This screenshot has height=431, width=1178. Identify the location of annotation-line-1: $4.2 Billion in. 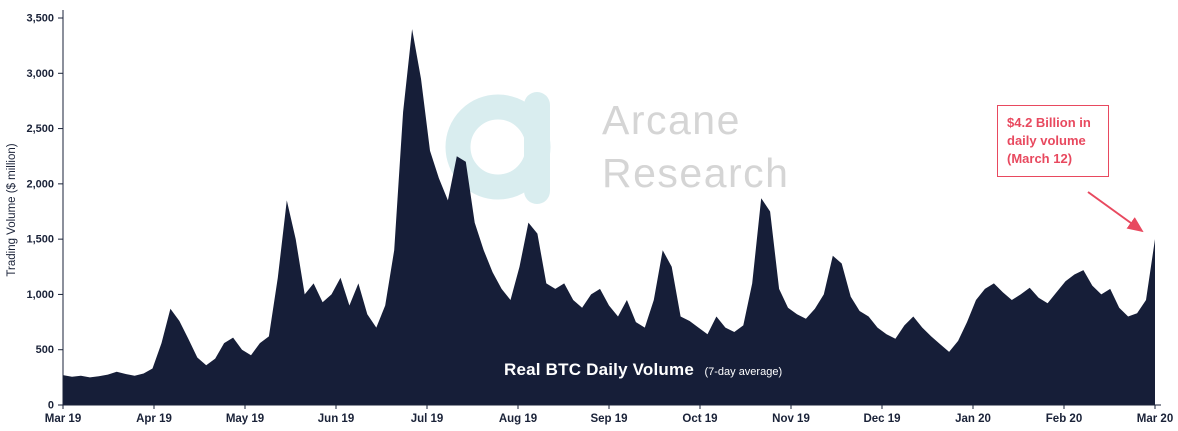
(1049, 122).